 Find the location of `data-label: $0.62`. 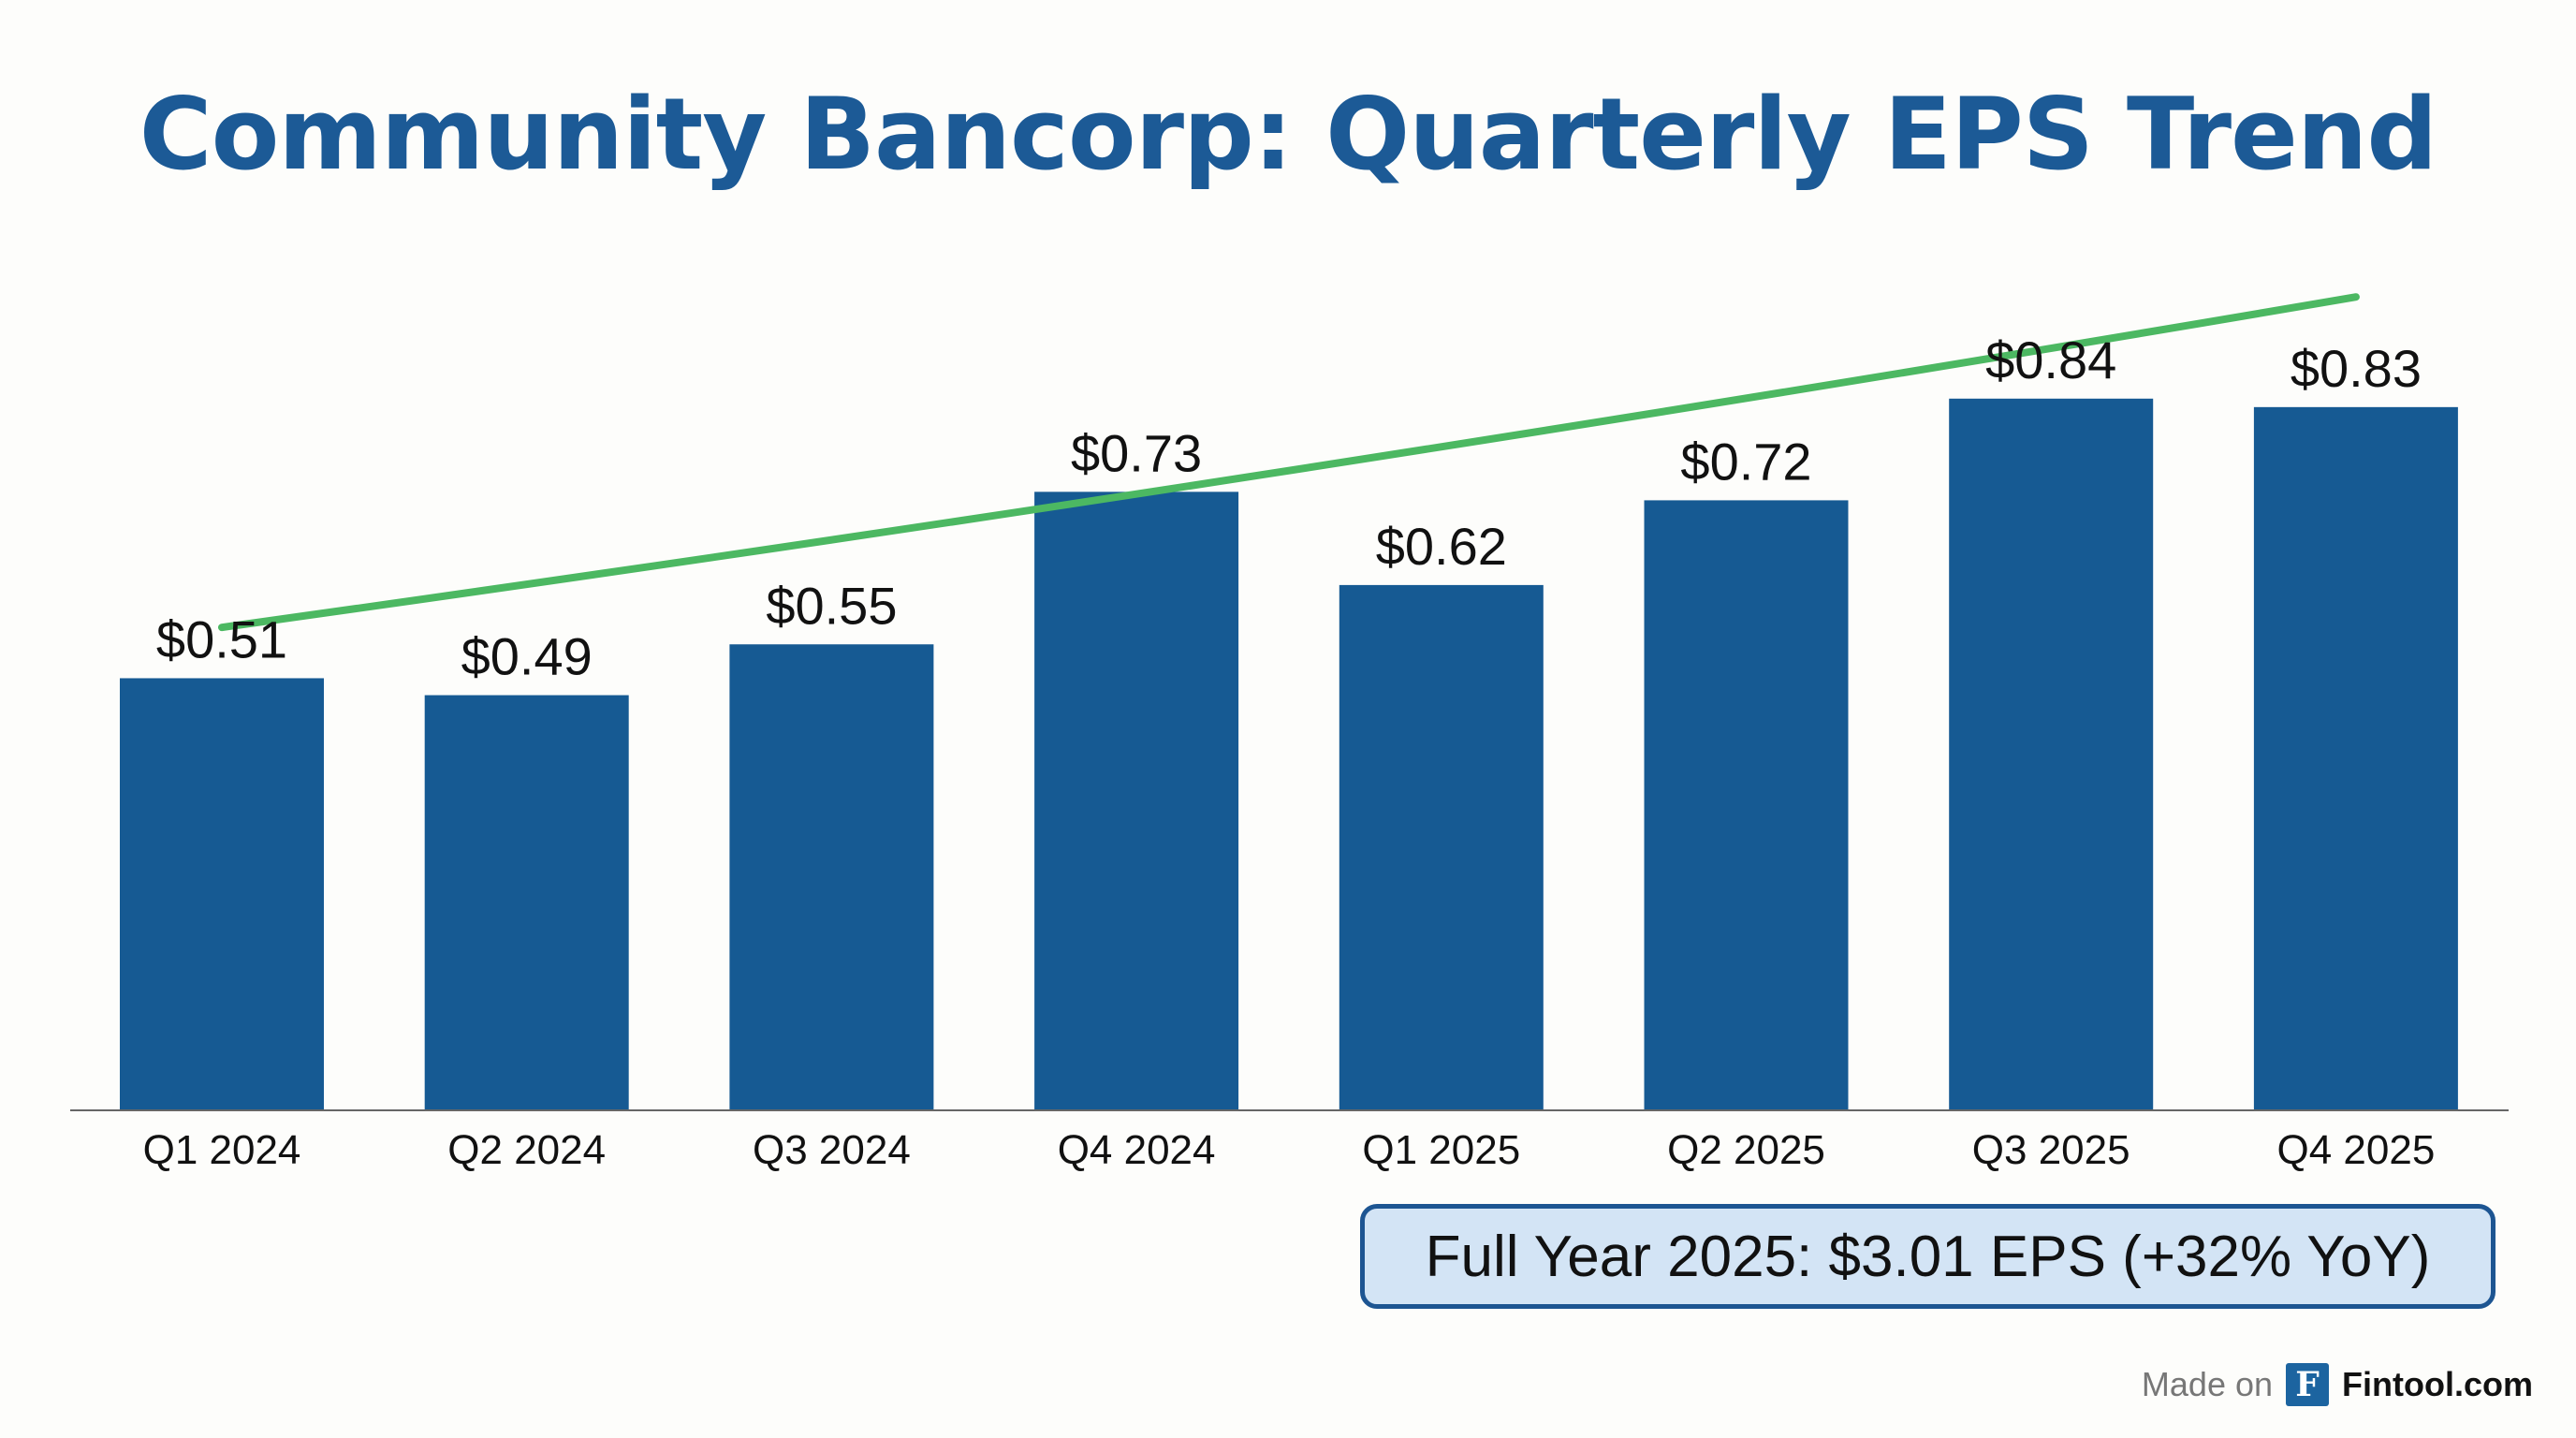

data-label: $0.62 is located at coordinates (1441, 546).